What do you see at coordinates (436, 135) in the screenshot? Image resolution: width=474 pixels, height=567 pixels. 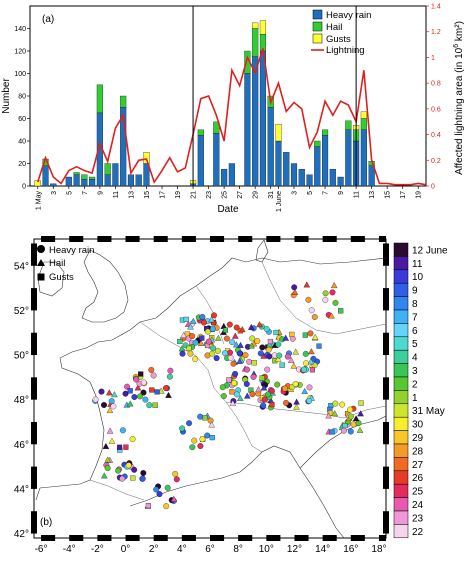 I see `y-right-tick-label-2: 0.4` at bounding box center [436, 135].